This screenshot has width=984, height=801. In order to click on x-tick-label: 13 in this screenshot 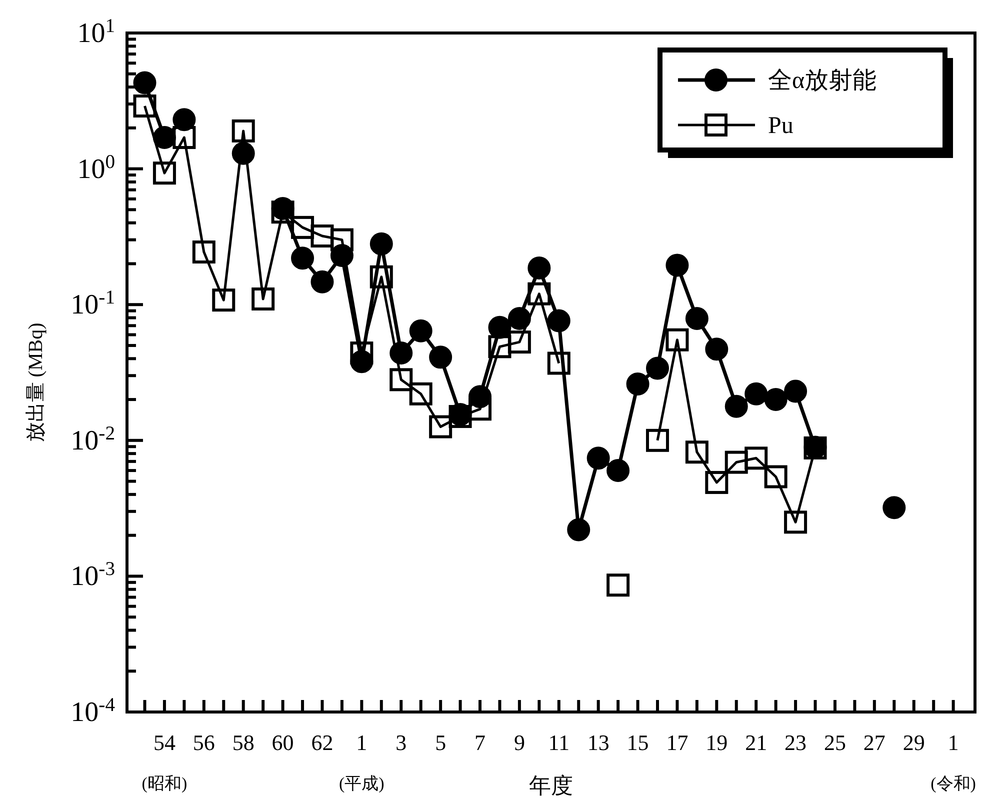, I will do `click(598, 742)`.